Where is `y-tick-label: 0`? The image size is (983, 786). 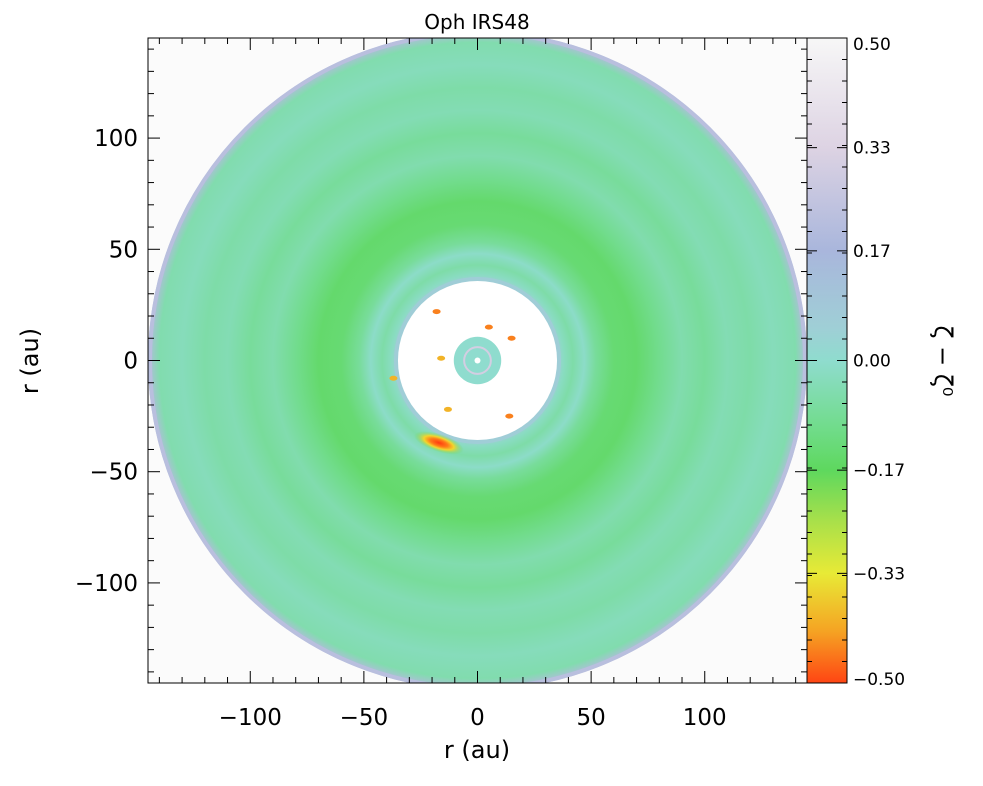 y-tick-label: 0 is located at coordinates (130, 362).